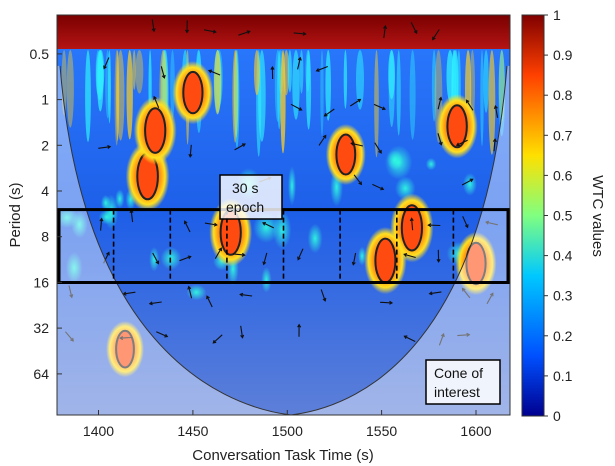 This screenshot has width=615, height=466. What do you see at coordinates (463, 382) in the screenshot?
I see `cone-annotation: Cone of interest` at bounding box center [463, 382].